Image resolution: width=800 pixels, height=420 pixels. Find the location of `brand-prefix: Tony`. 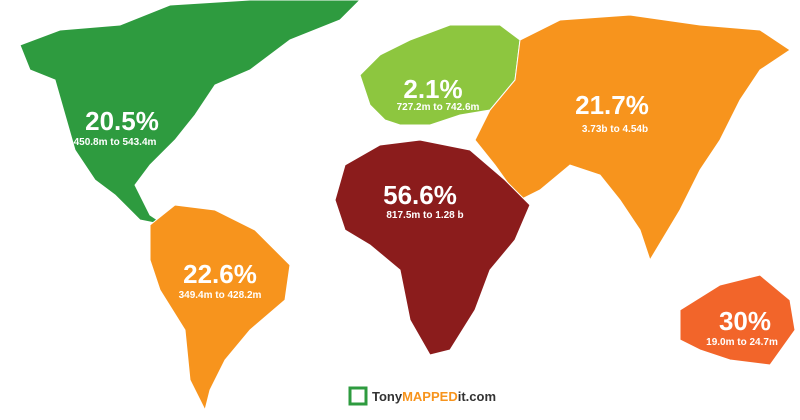

brand-prefix: Tony is located at coordinates (387, 396).